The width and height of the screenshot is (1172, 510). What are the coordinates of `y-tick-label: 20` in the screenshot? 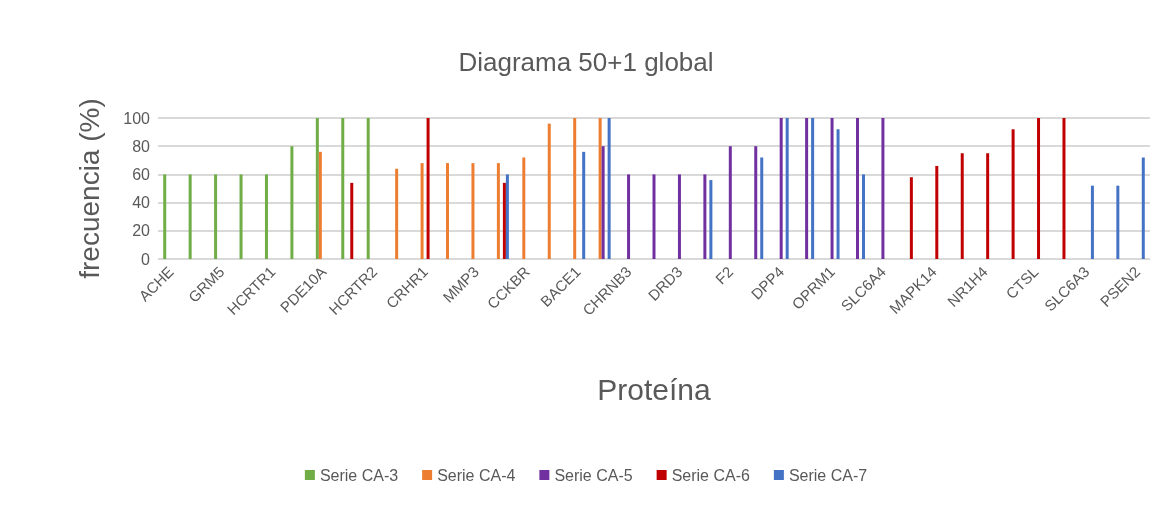 It's located at (141, 231).